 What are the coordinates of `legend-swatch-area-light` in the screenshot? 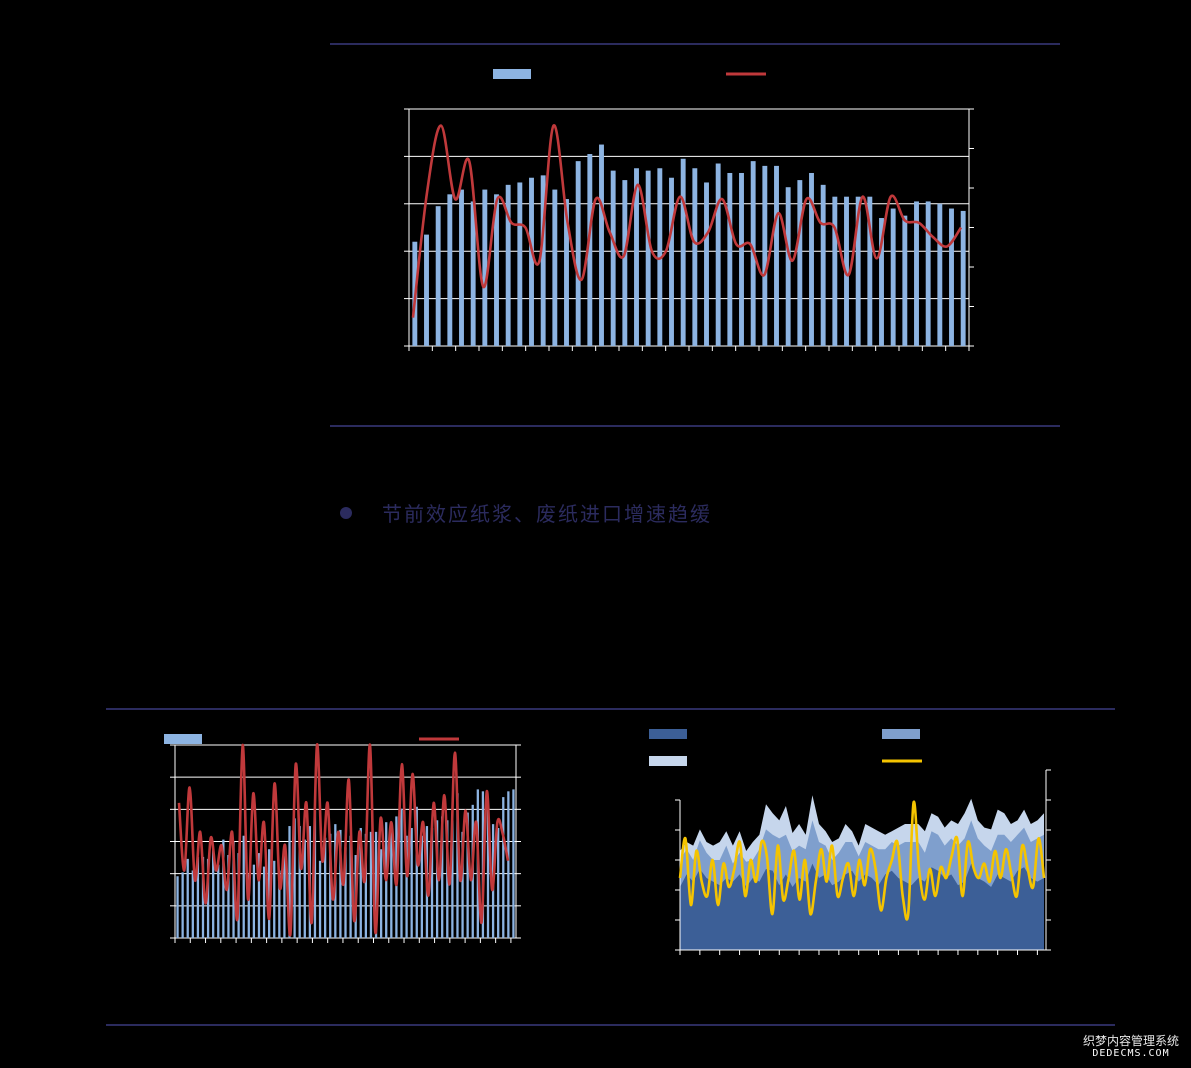 It's located at (668, 761).